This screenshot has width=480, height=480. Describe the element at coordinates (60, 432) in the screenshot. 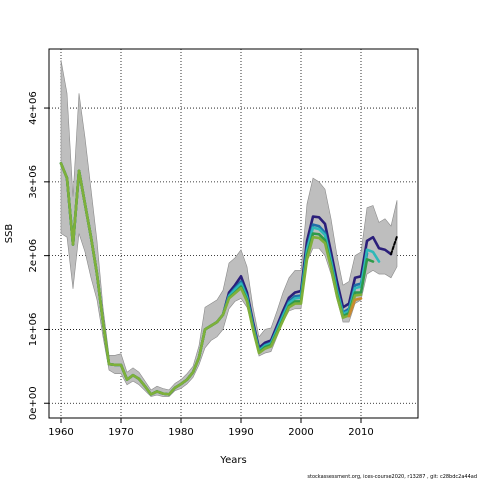

I see `x-tick-label: 1960` at that location.